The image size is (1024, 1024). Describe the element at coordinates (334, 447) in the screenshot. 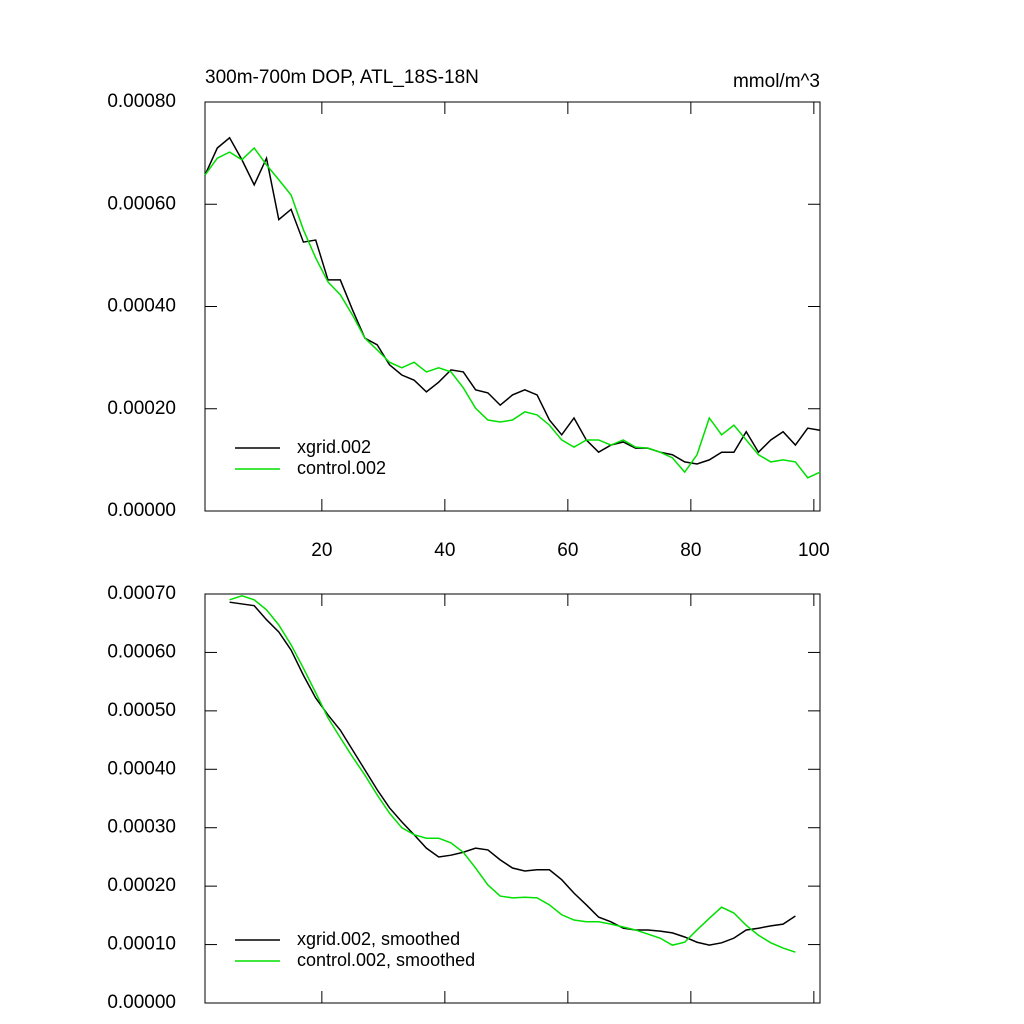

I see `legend-label: xgrid.002` at that location.